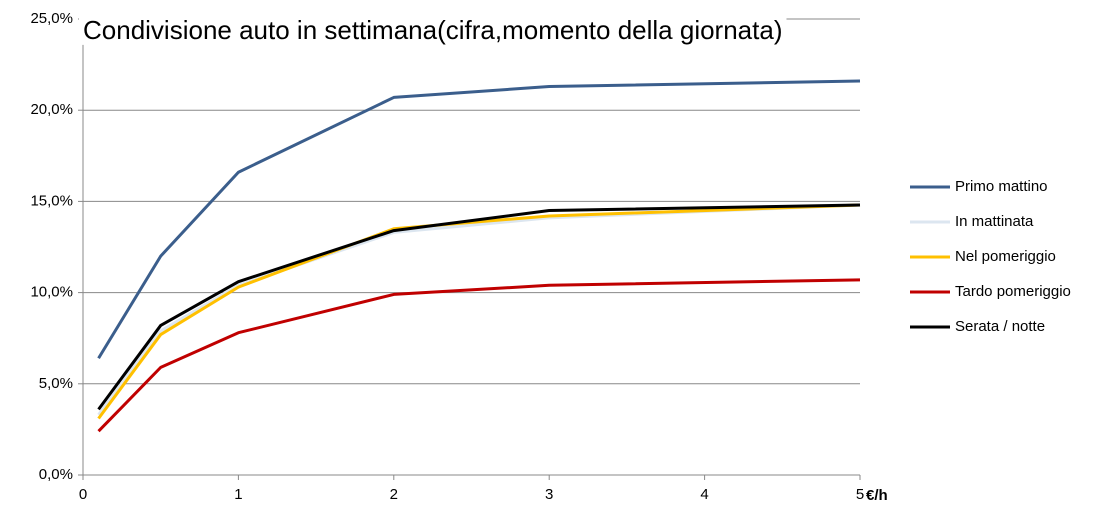 This screenshot has width=1107, height=509. What do you see at coordinates (877, 495) in the screenshot?
I see `x-axis-label: €/h` at bounding box center [877, 495].